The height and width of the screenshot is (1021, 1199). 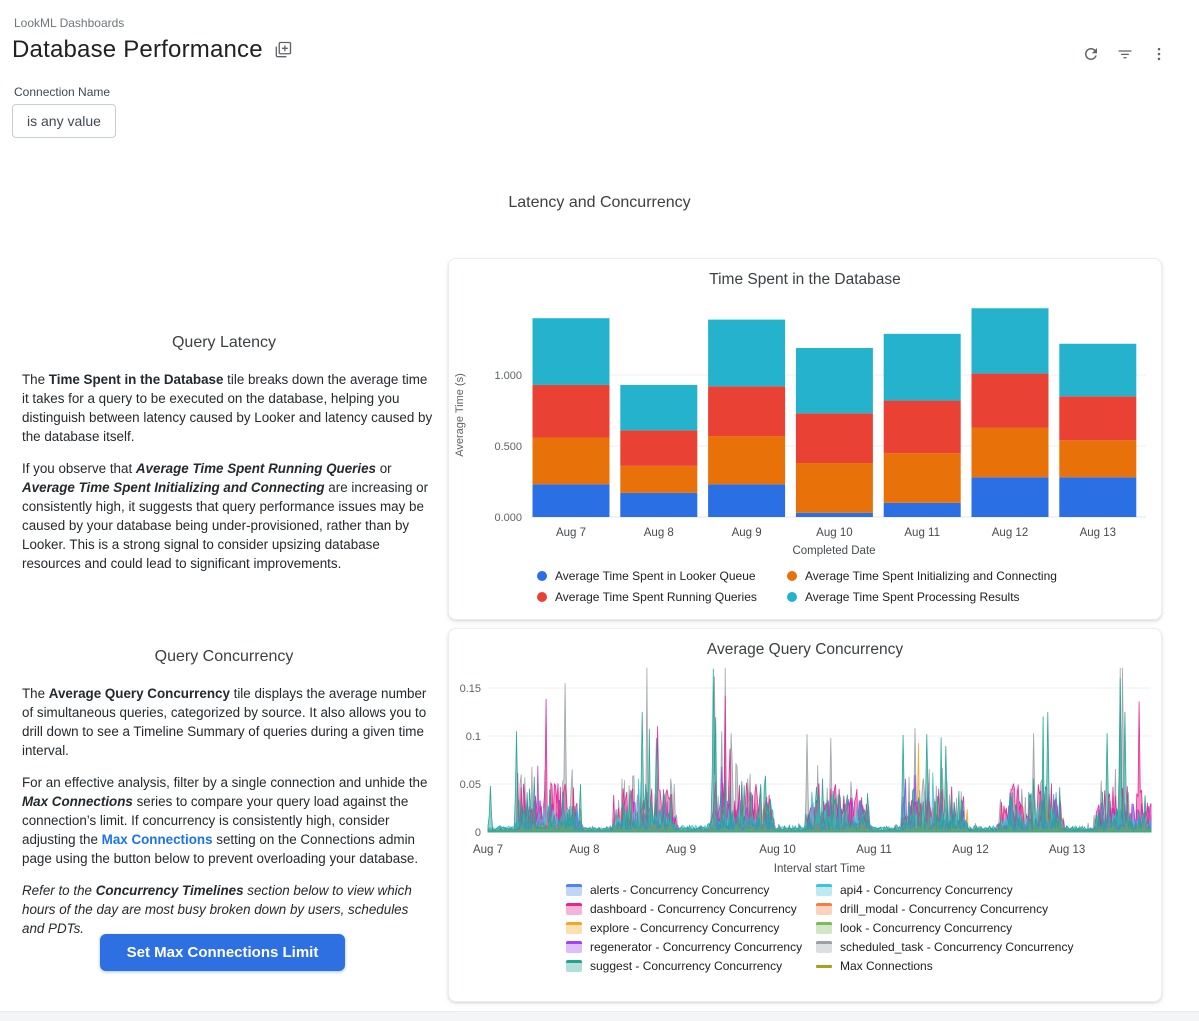 What do you see at coordinates (157, 839) in the screenshot?
I see `max-connections-link: Max Connections` at bounding box center [157, 839].